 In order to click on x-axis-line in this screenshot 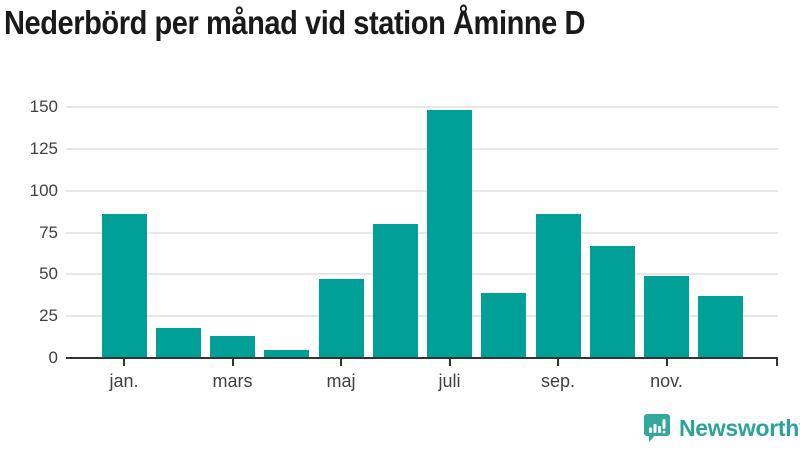, I will do `click(422, 358)`.